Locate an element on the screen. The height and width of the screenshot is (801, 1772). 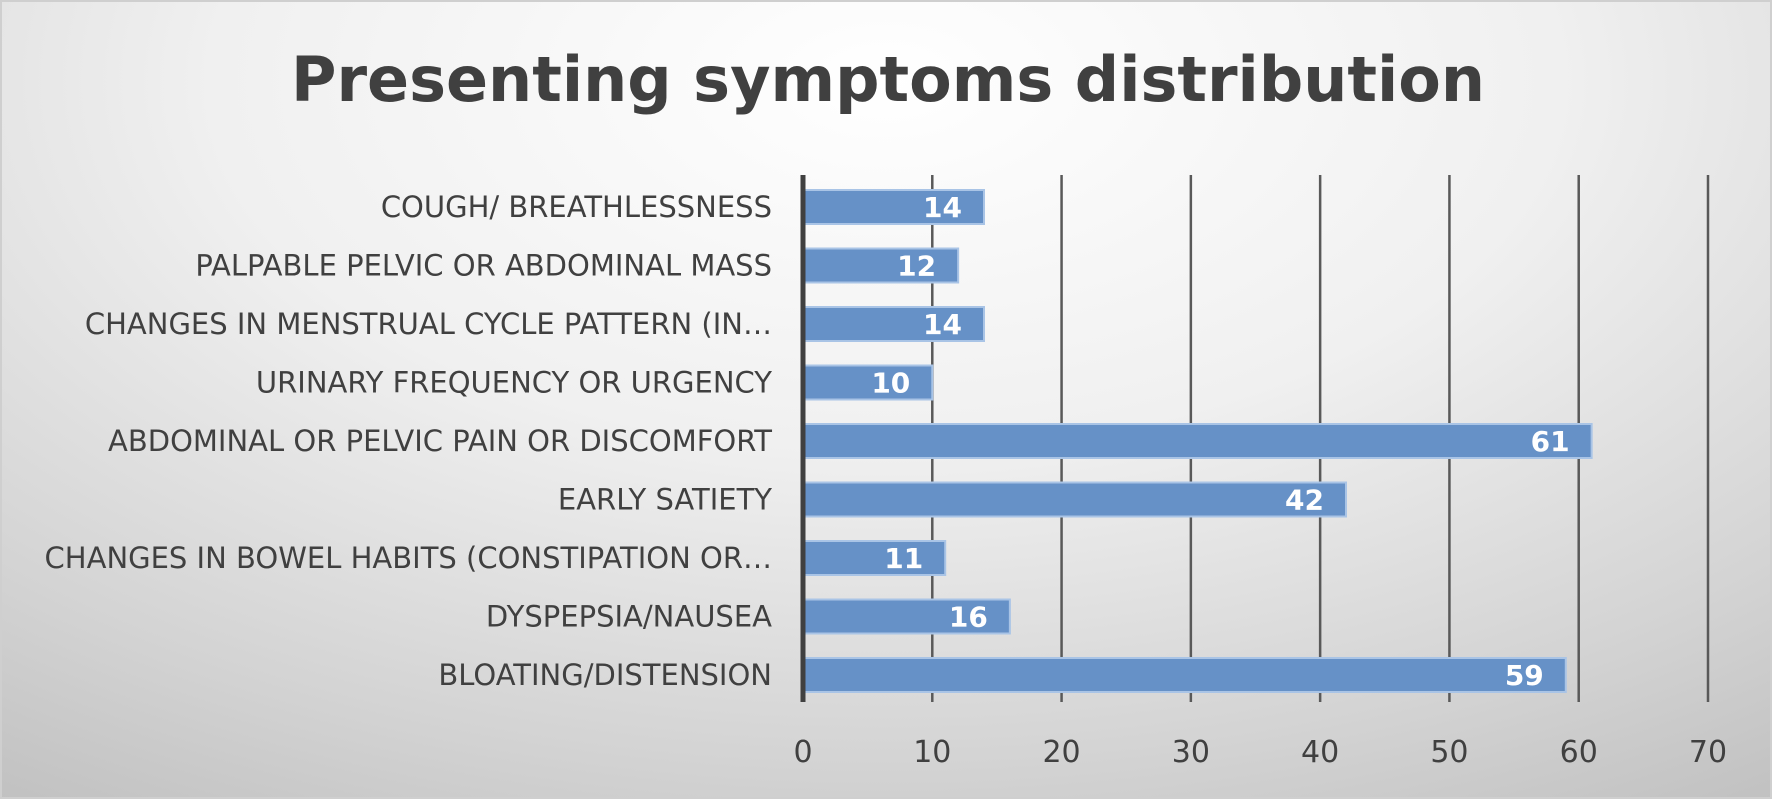
category-label-6: EARLY SATIETY is located at coordinates (665, 500).